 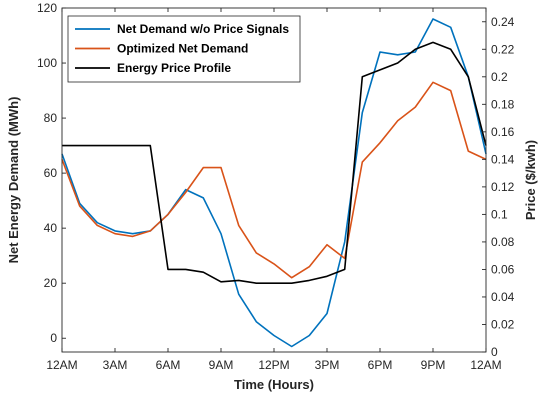 What do you see at coordinates (203, 29) in the screenshot?
I see `legend-entry-label: Net Demand w/o Price Signals` at bounding box center [203, 29].